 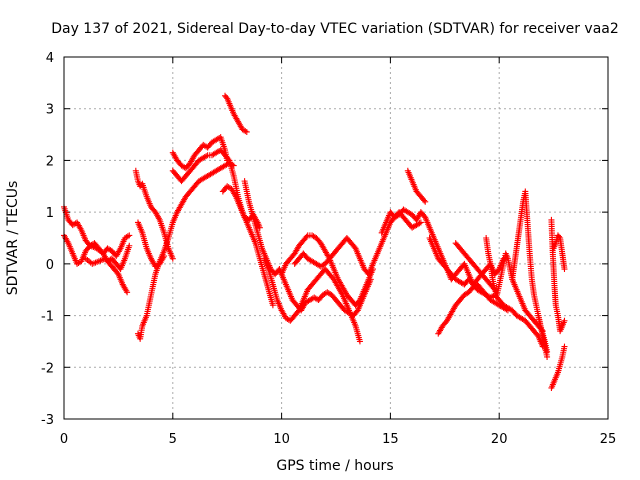 I want to click on series-track-e, so click(x=185, y=251).